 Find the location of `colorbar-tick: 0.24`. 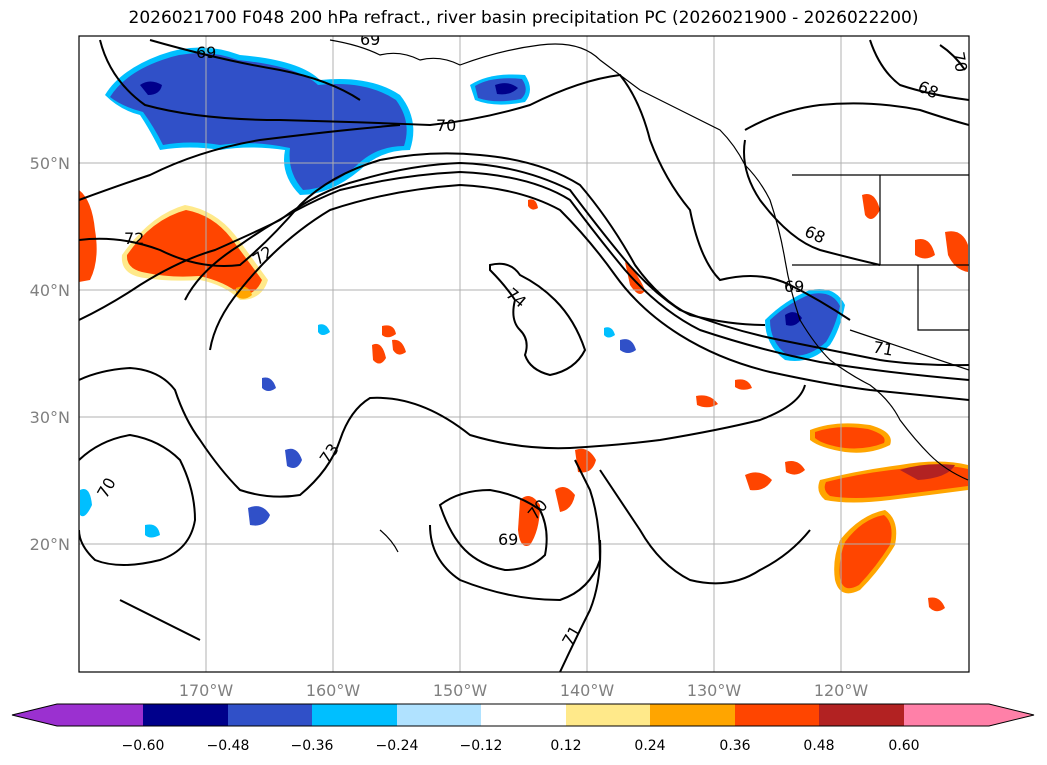

colorbar-tick: 0.24 is located at coordinates (649, 746).